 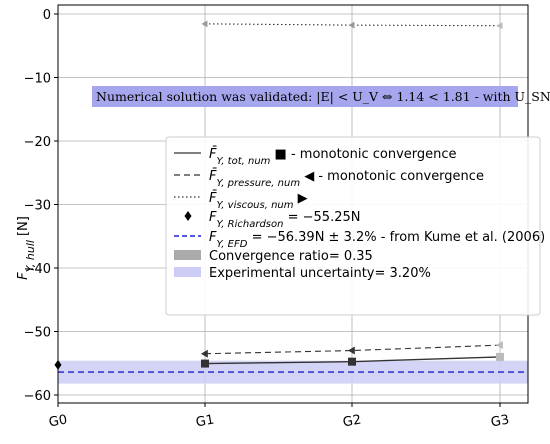 I want to click on x-tick-label: G1, so click(x=205, y=422).